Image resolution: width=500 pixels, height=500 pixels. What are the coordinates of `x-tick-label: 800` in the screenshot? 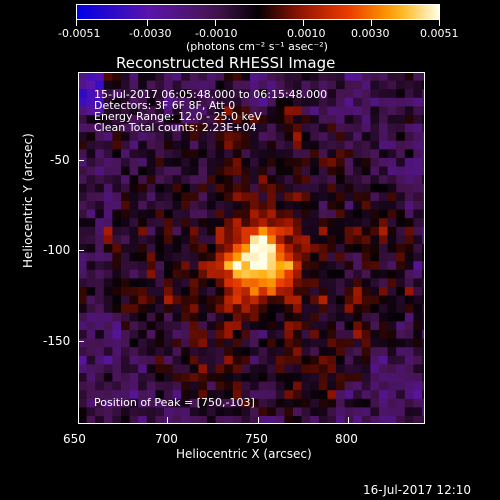 It's located at (346, 439).